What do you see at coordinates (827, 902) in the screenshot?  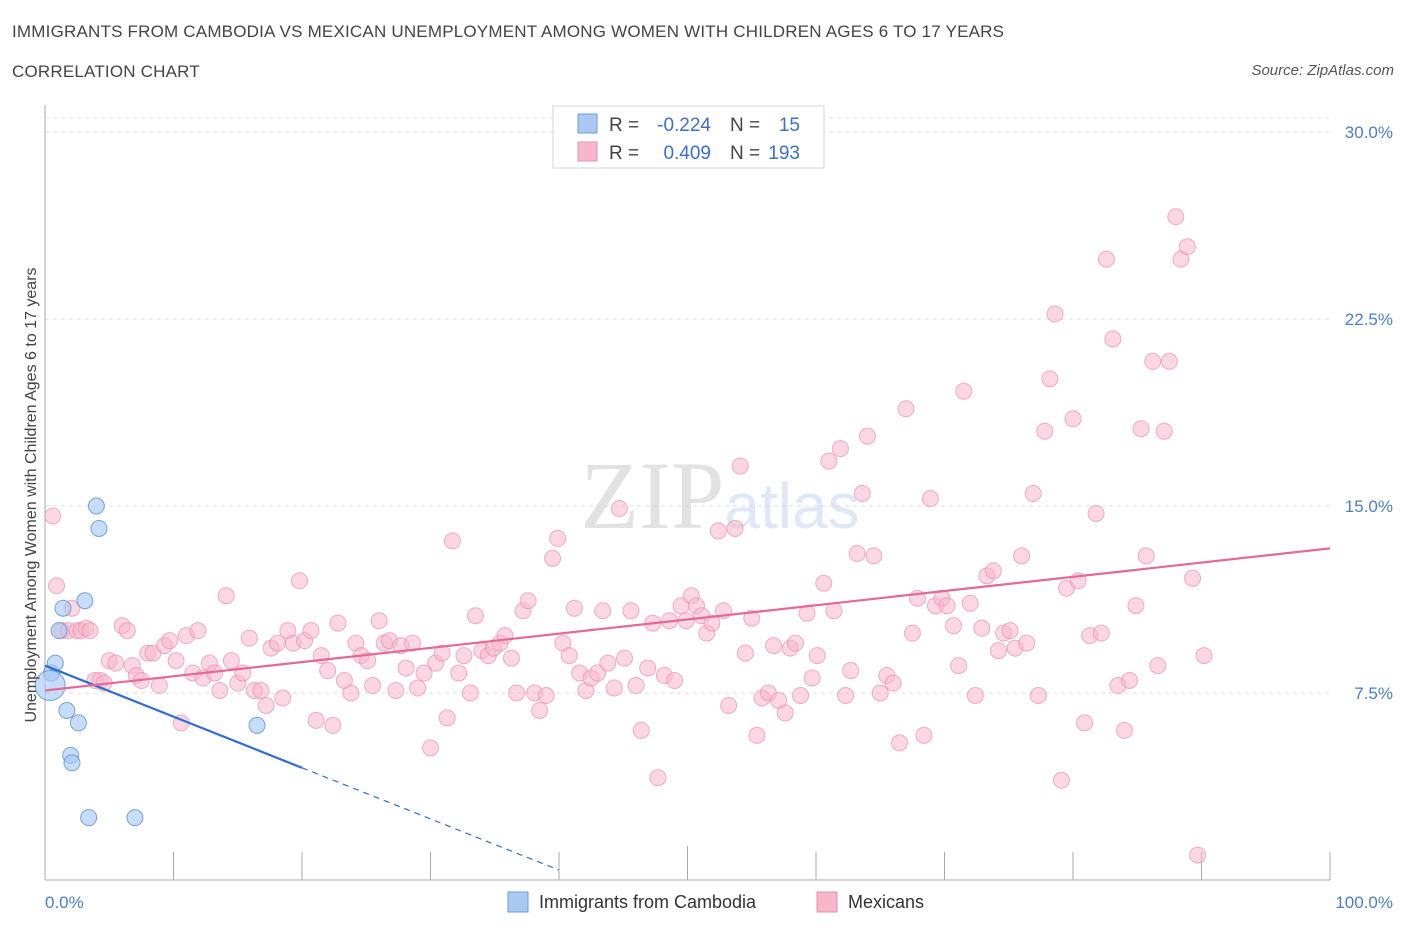 I see `bottom-legend-swatch` at bounding box center [827, 902].